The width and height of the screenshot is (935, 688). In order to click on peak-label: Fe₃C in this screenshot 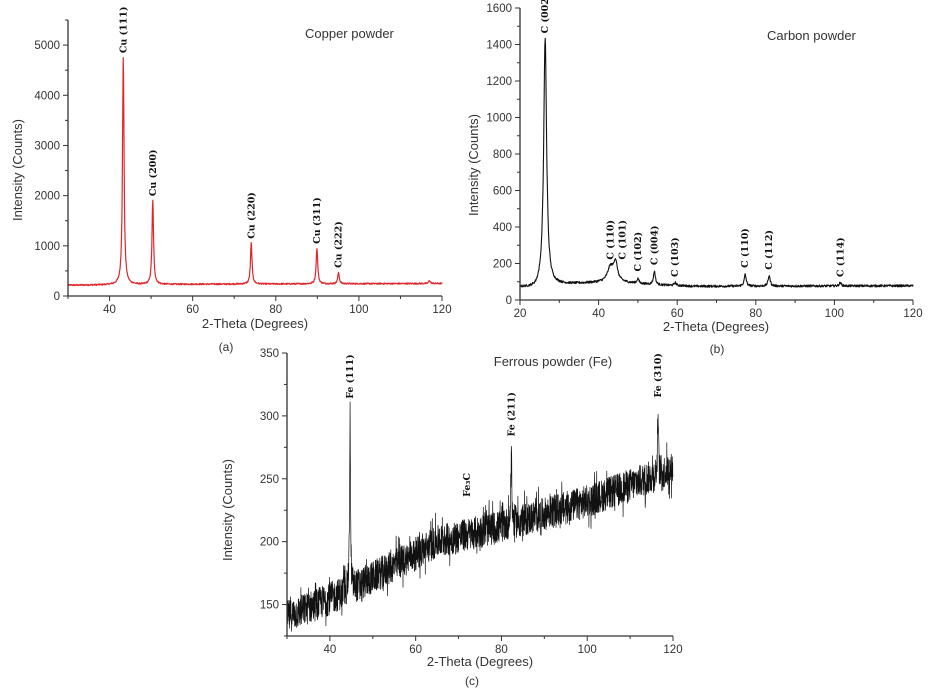, I will do `click(467, 484)`.